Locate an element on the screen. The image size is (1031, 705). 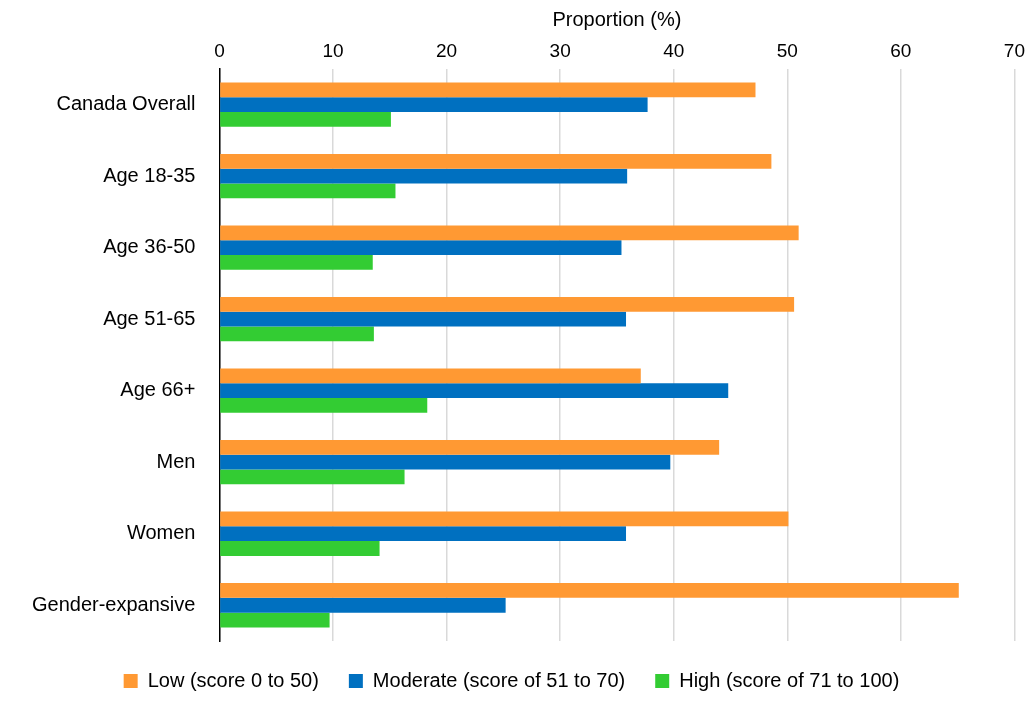
x-tick-label: 70 is located at coordinates (1014, 50).